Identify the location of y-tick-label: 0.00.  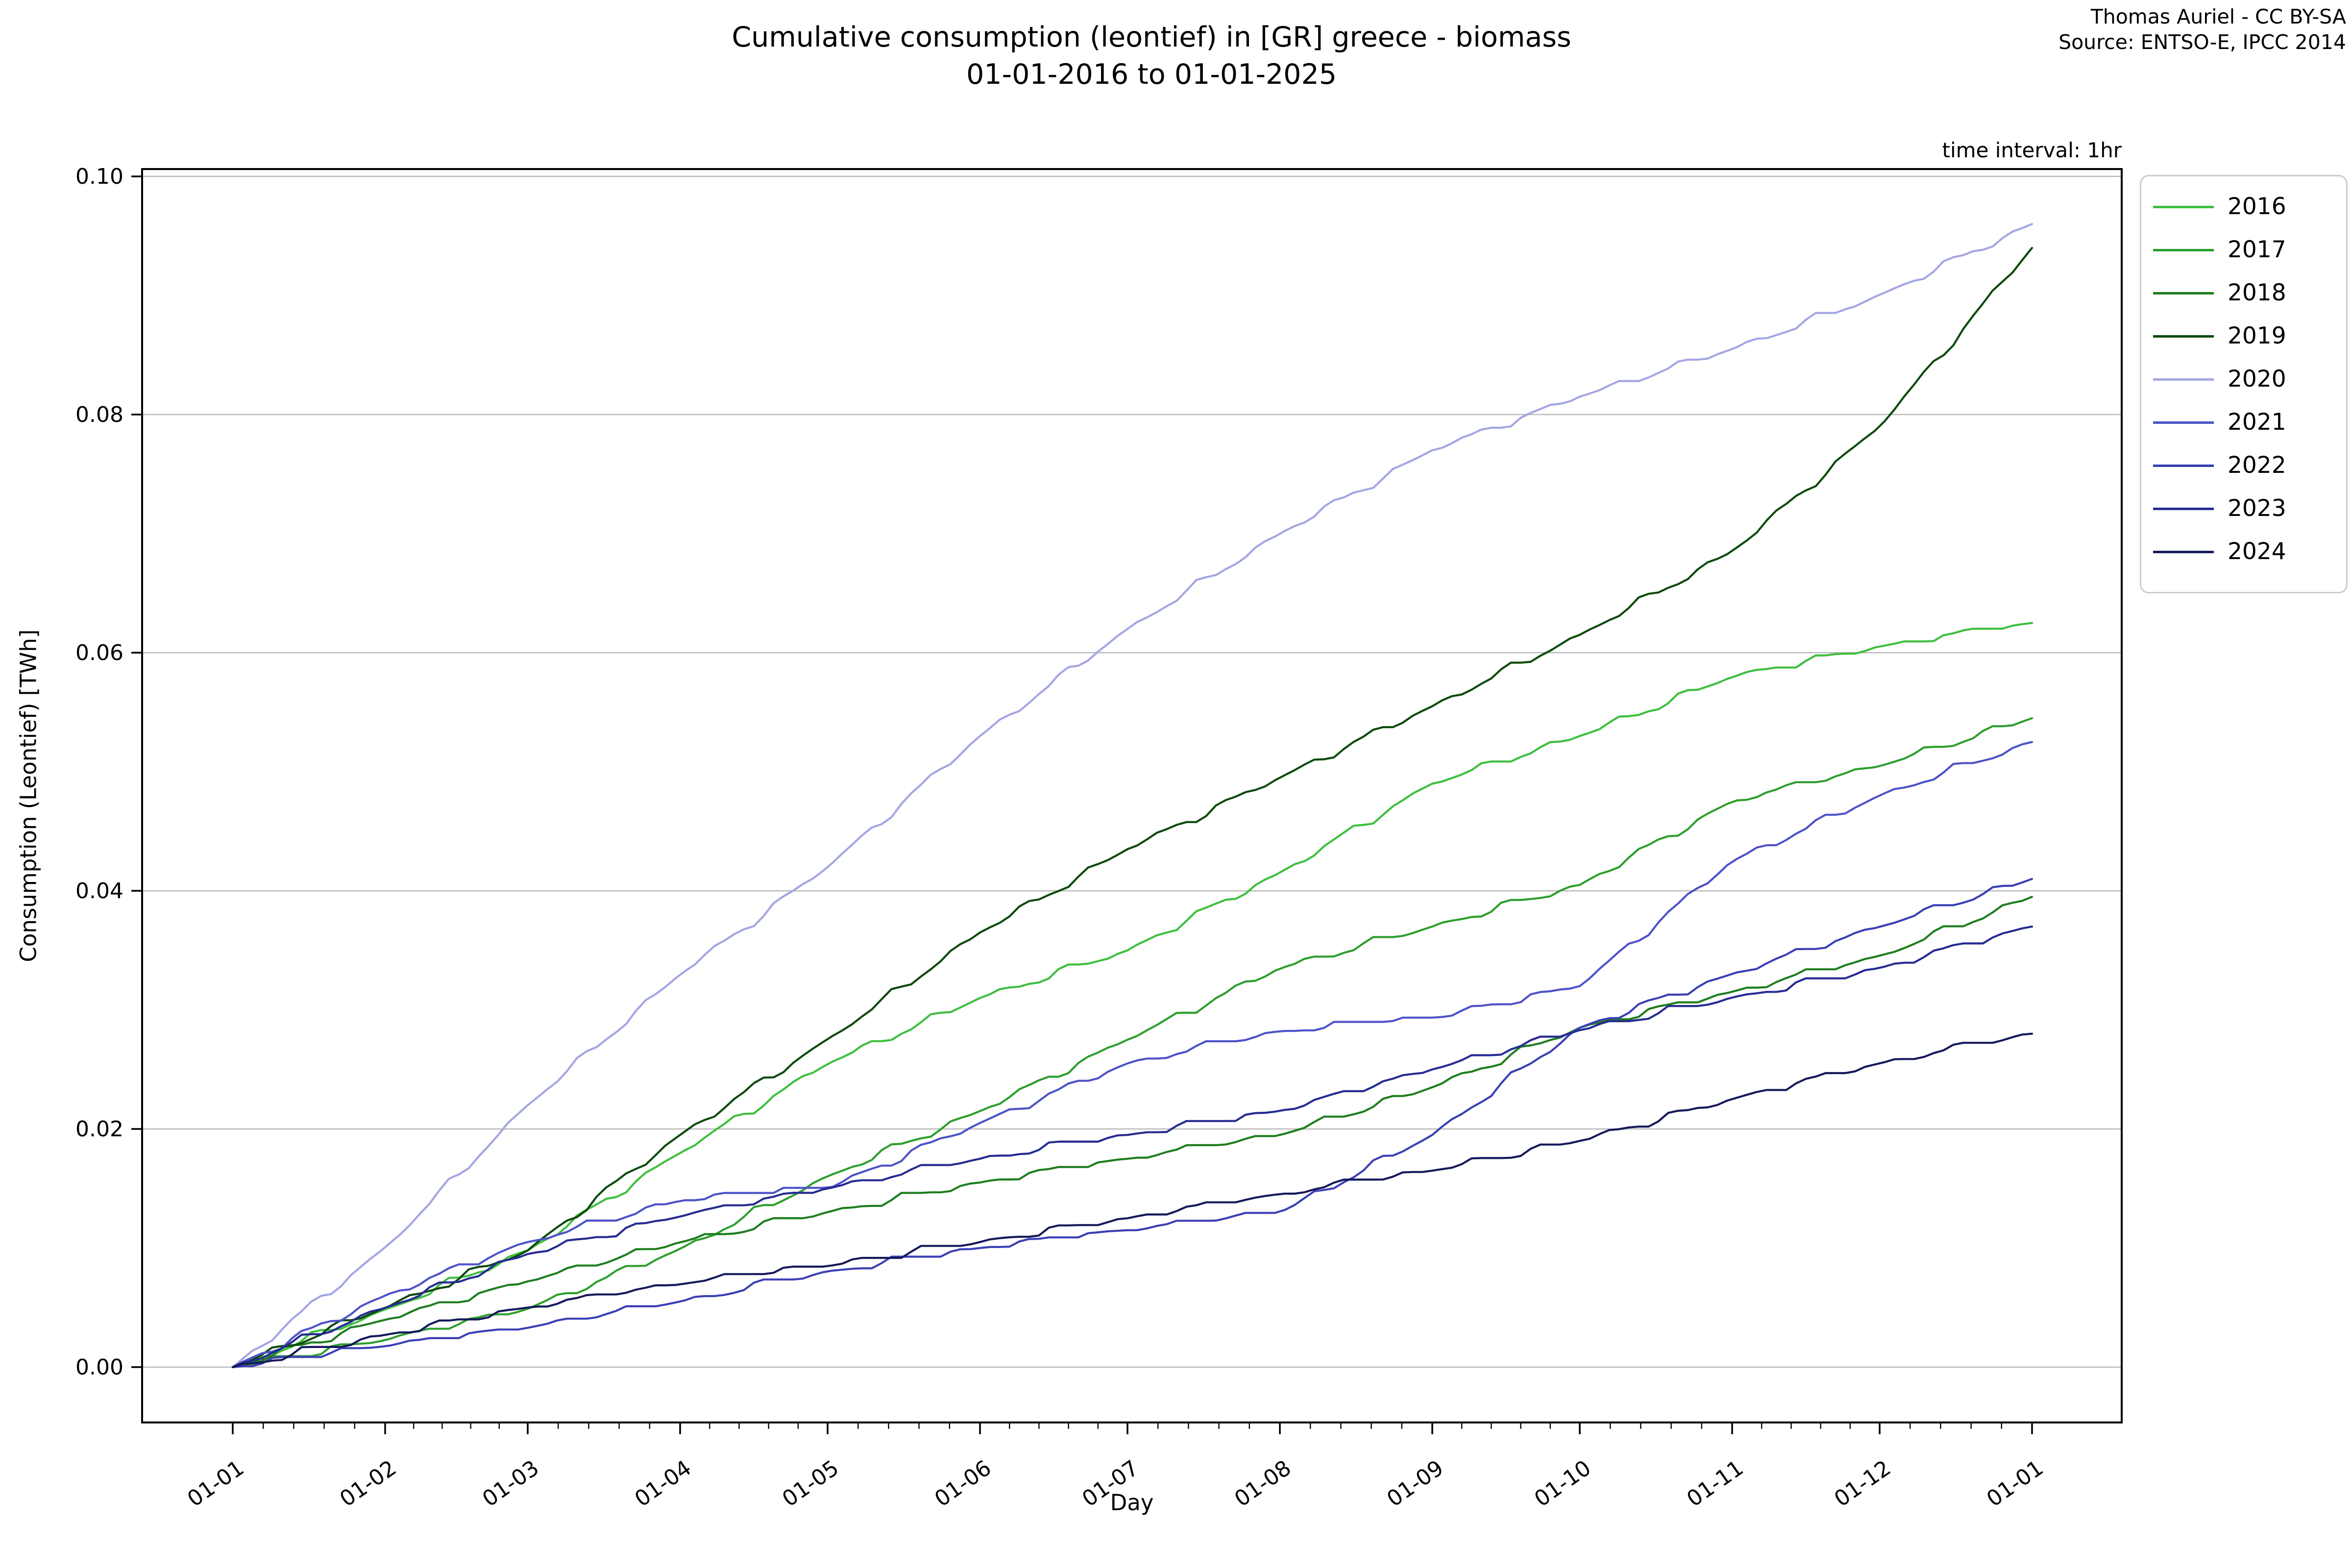
(99, 1367).